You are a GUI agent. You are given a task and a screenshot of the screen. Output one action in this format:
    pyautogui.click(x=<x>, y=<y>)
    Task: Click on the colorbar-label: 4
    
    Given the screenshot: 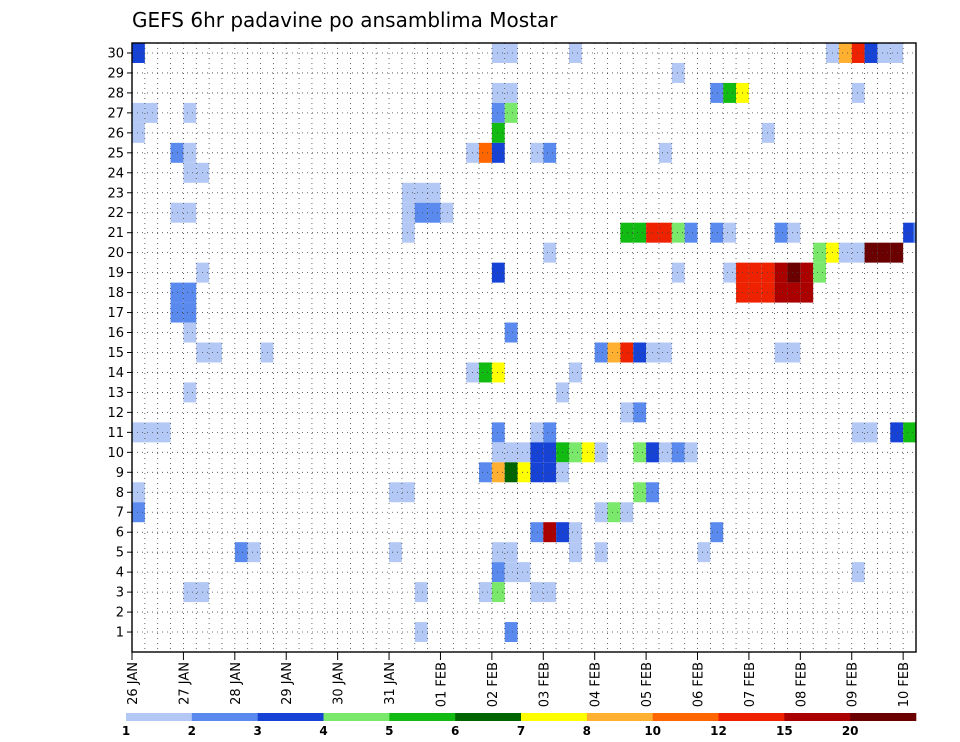 What is the action you would take?
    pyautogui.click(x=323, y=731)
    